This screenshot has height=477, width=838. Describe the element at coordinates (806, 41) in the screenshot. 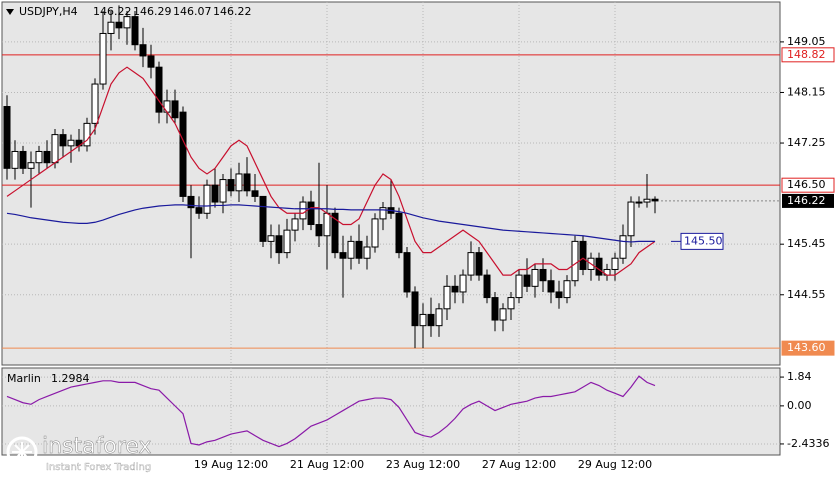

I see `y-tick-label: 149.05` at that location.